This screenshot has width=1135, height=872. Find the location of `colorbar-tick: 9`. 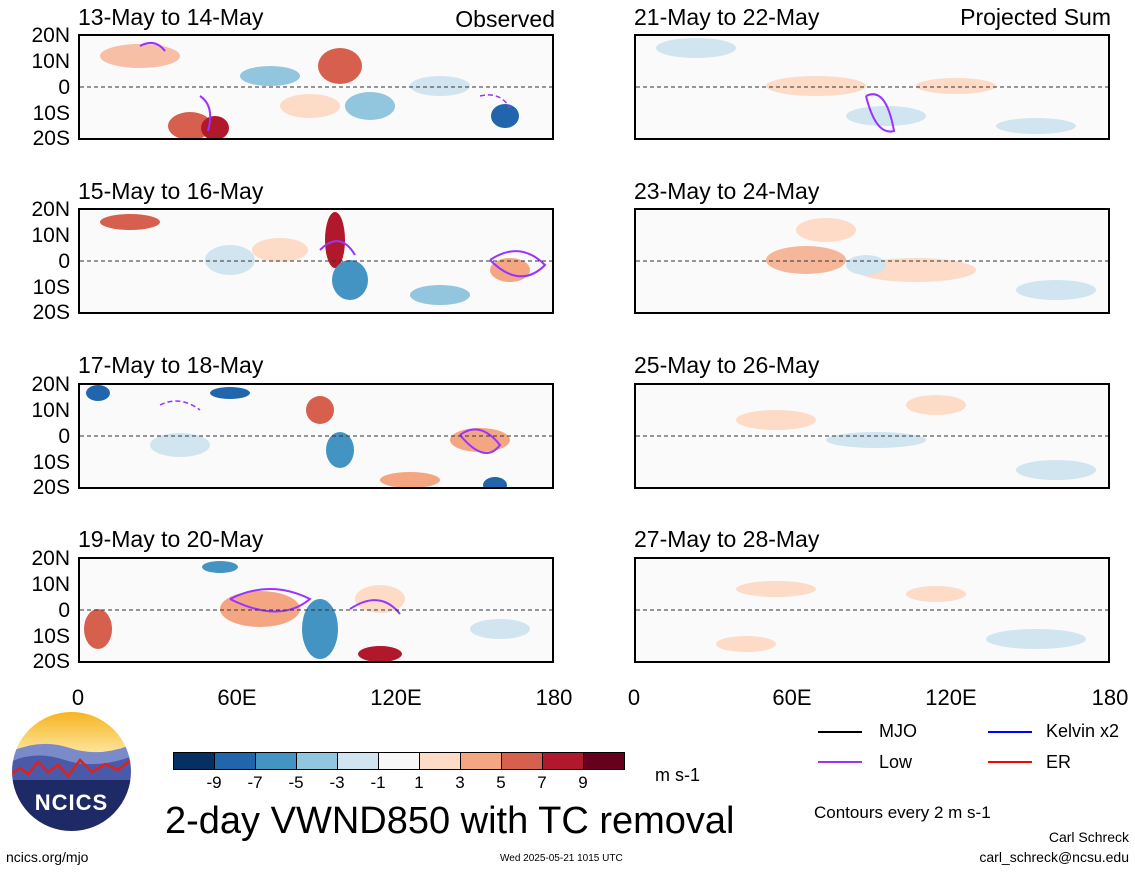

colorbar-tick: 9 is located at coordinates (583, 782).